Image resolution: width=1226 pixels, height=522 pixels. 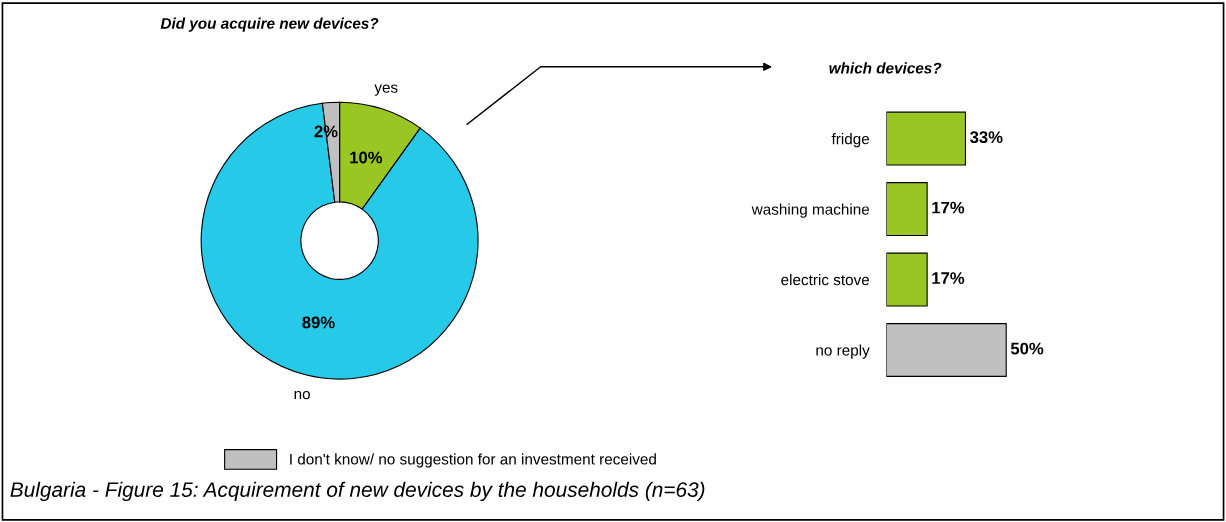 What do you see at coordinates (326, 131) in the screenshot?
I see `data-label: 2%` at bounding box center [326, 131].